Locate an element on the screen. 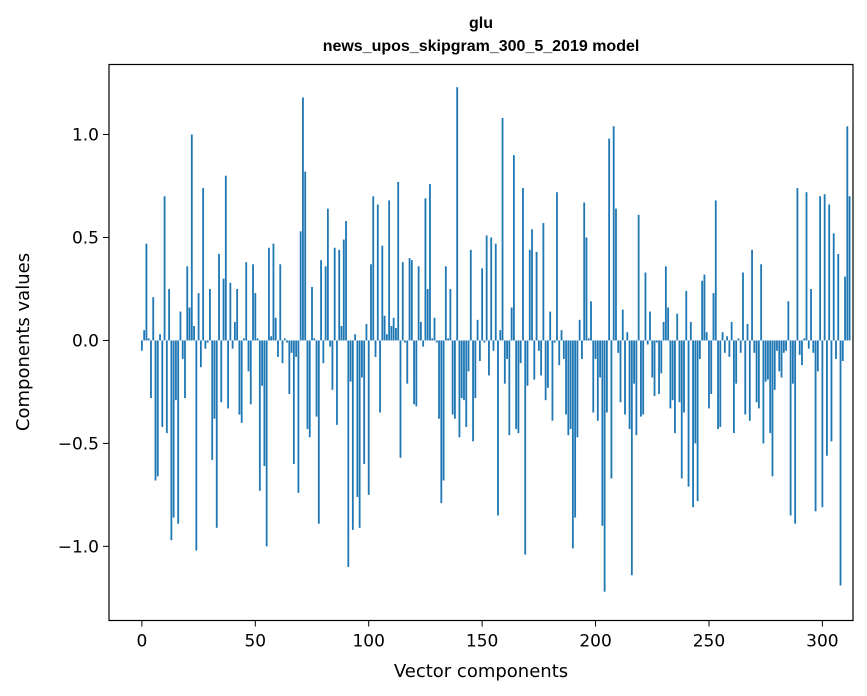  x-tick-label: 150 is located at coordinates (482, 642).